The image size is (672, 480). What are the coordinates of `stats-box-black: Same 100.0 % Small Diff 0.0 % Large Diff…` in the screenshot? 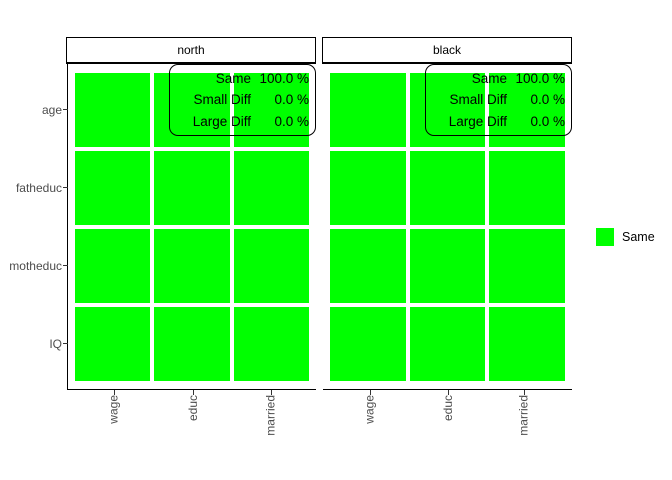 It's located at (498, 100).